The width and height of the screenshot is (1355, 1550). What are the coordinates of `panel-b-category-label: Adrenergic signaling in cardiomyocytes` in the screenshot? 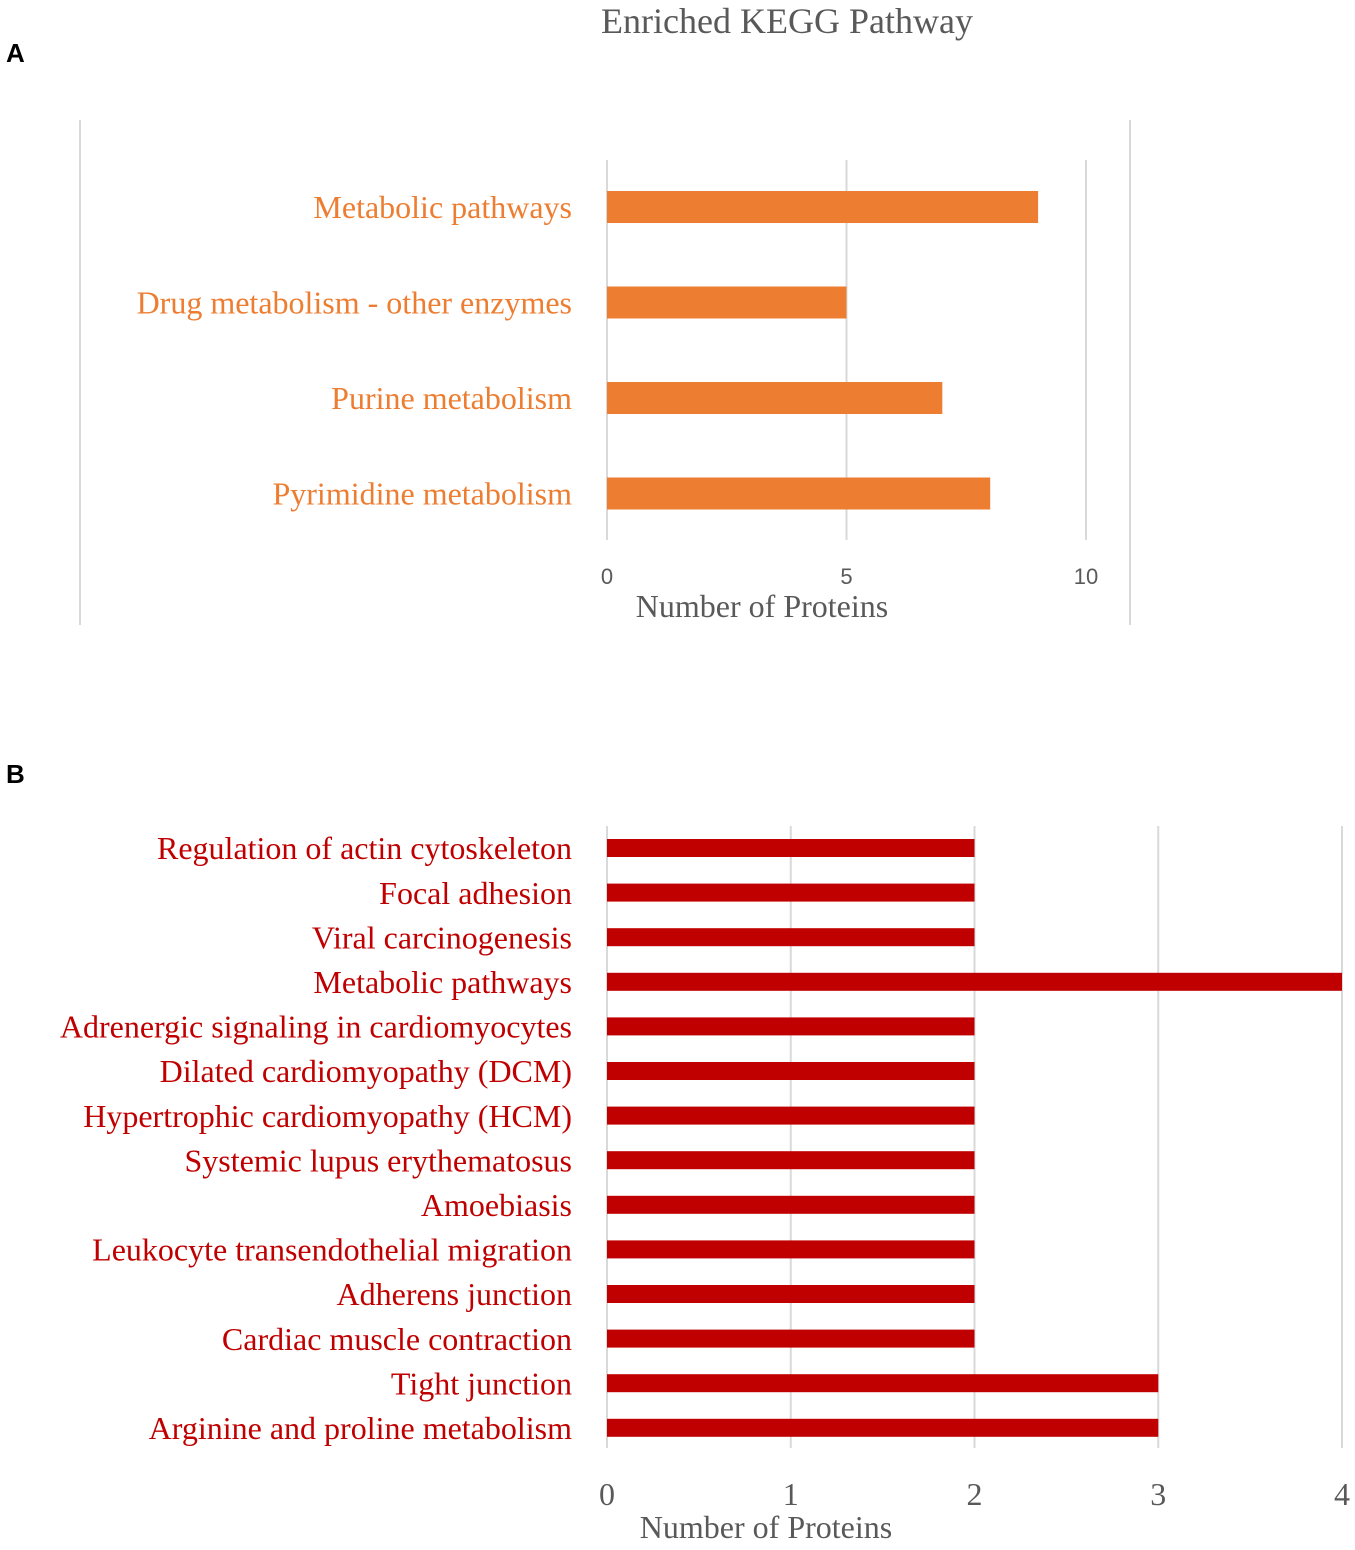 It's located at (316, 1027).